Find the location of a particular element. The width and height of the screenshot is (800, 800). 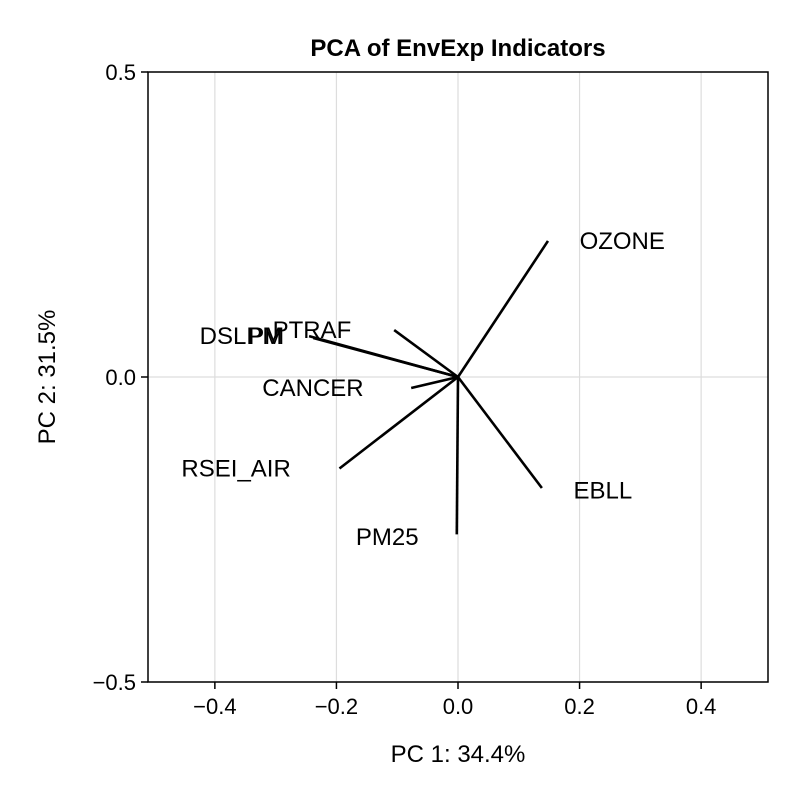

x-tick-label: 0.0 is located at coordinates (458, 706).